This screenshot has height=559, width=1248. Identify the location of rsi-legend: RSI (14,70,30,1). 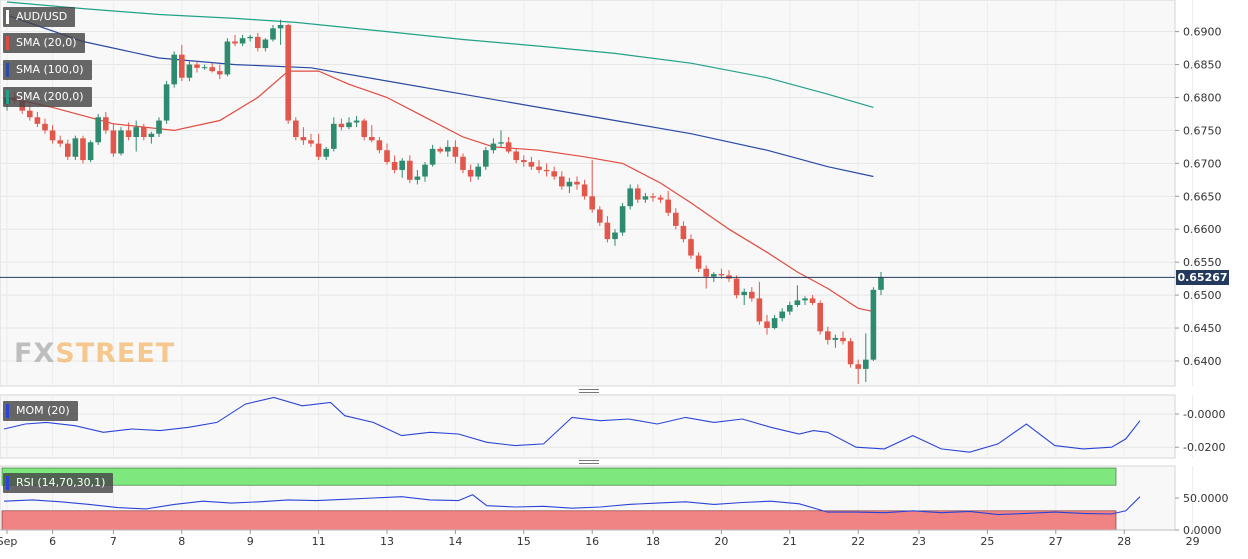
(58, 483).